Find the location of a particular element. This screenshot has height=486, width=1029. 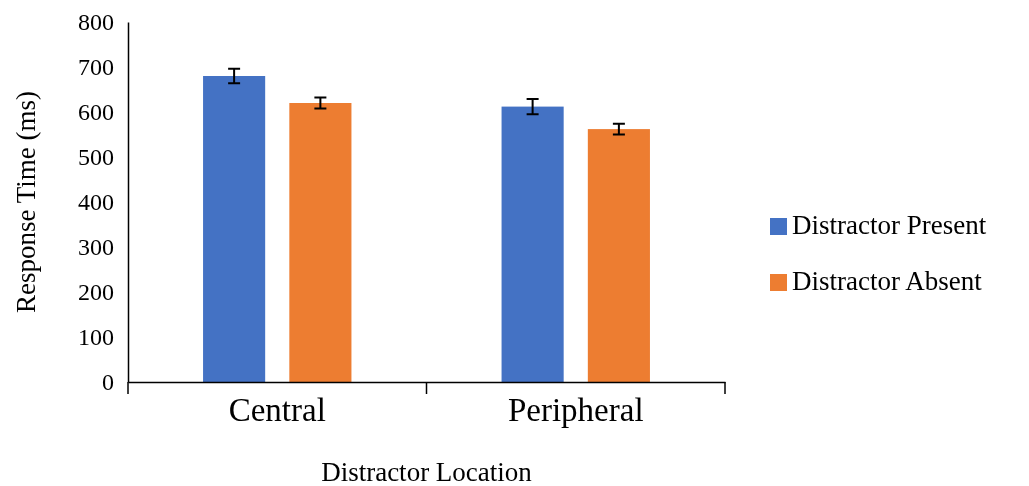

x-tick-label: Central is located at coordinates (277, 410).